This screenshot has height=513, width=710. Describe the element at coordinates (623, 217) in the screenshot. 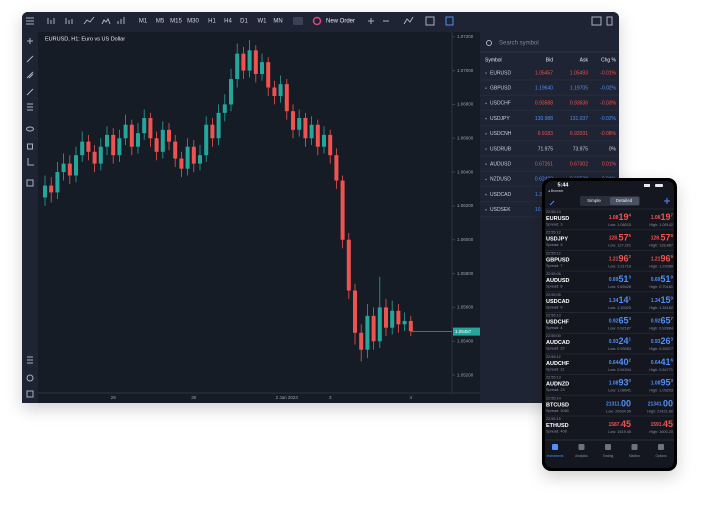

I see `price-part: 19` at that location.